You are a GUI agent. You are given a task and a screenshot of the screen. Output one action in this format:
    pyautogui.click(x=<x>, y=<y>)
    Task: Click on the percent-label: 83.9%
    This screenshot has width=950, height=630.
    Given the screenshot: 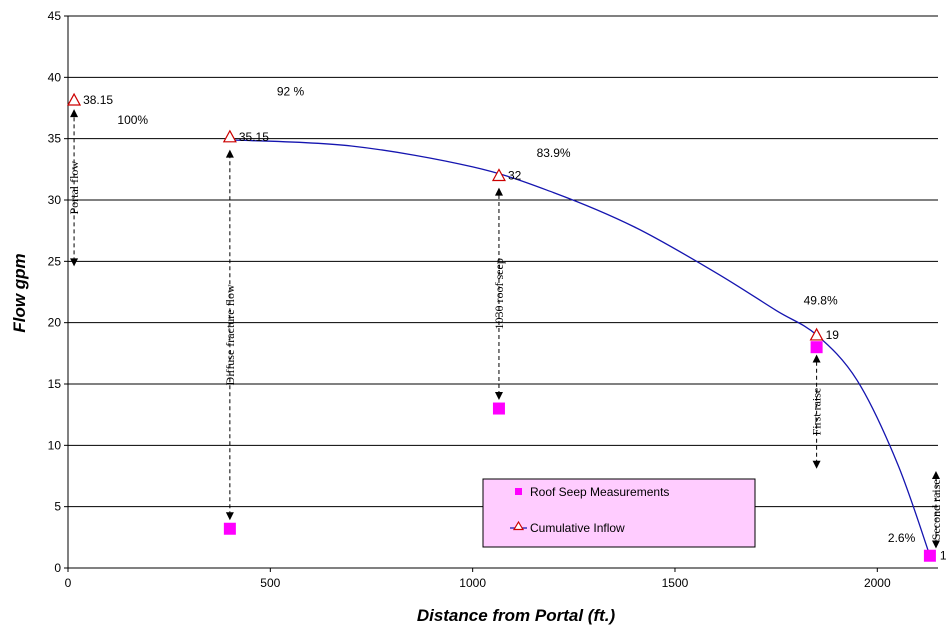 What is the action you would take?
    pyautogui.click(x=554, y=153)
    